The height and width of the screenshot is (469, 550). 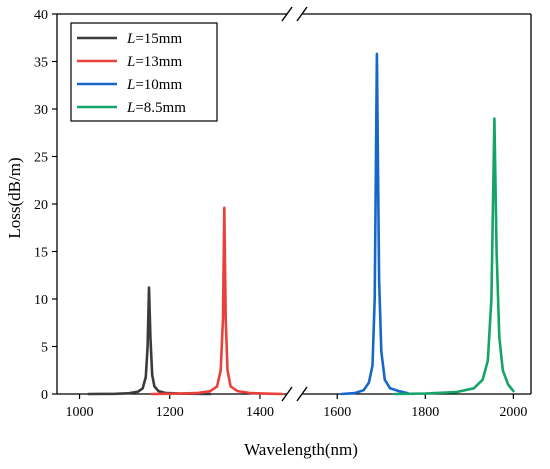 I want to click on y-tick-label: 40, so click(x=41, y=15).